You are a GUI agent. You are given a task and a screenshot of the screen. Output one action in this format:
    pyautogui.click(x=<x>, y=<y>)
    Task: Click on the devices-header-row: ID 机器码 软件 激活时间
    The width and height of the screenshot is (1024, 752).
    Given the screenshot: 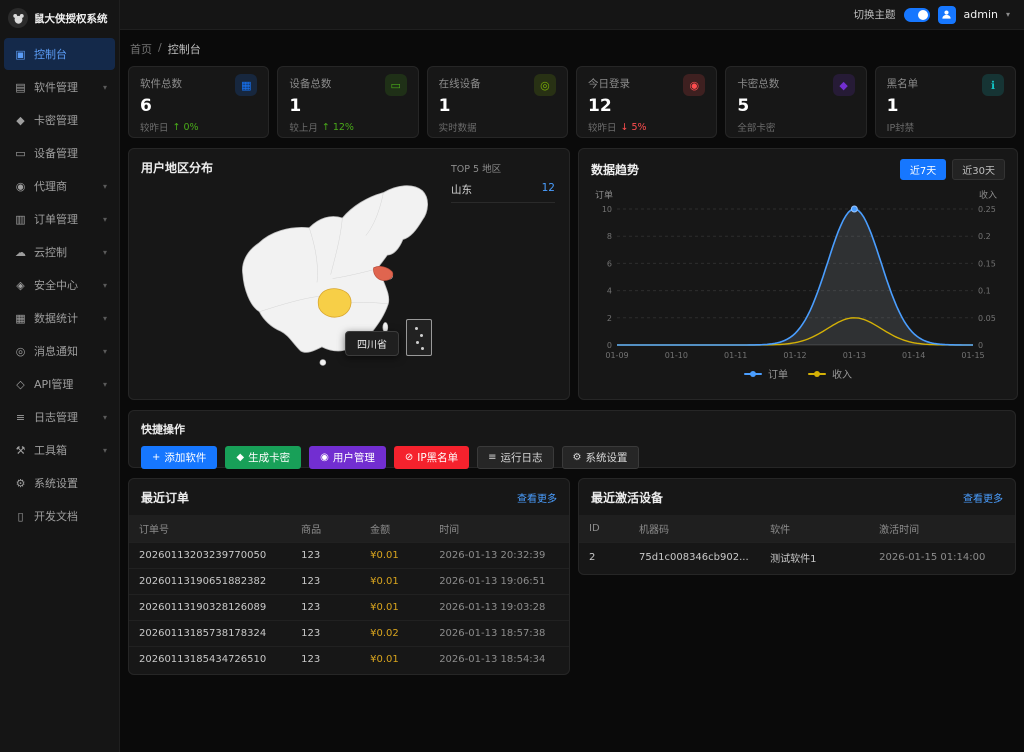 What is the action you would take?
    pyautogui.click(x=797, y=529)
    